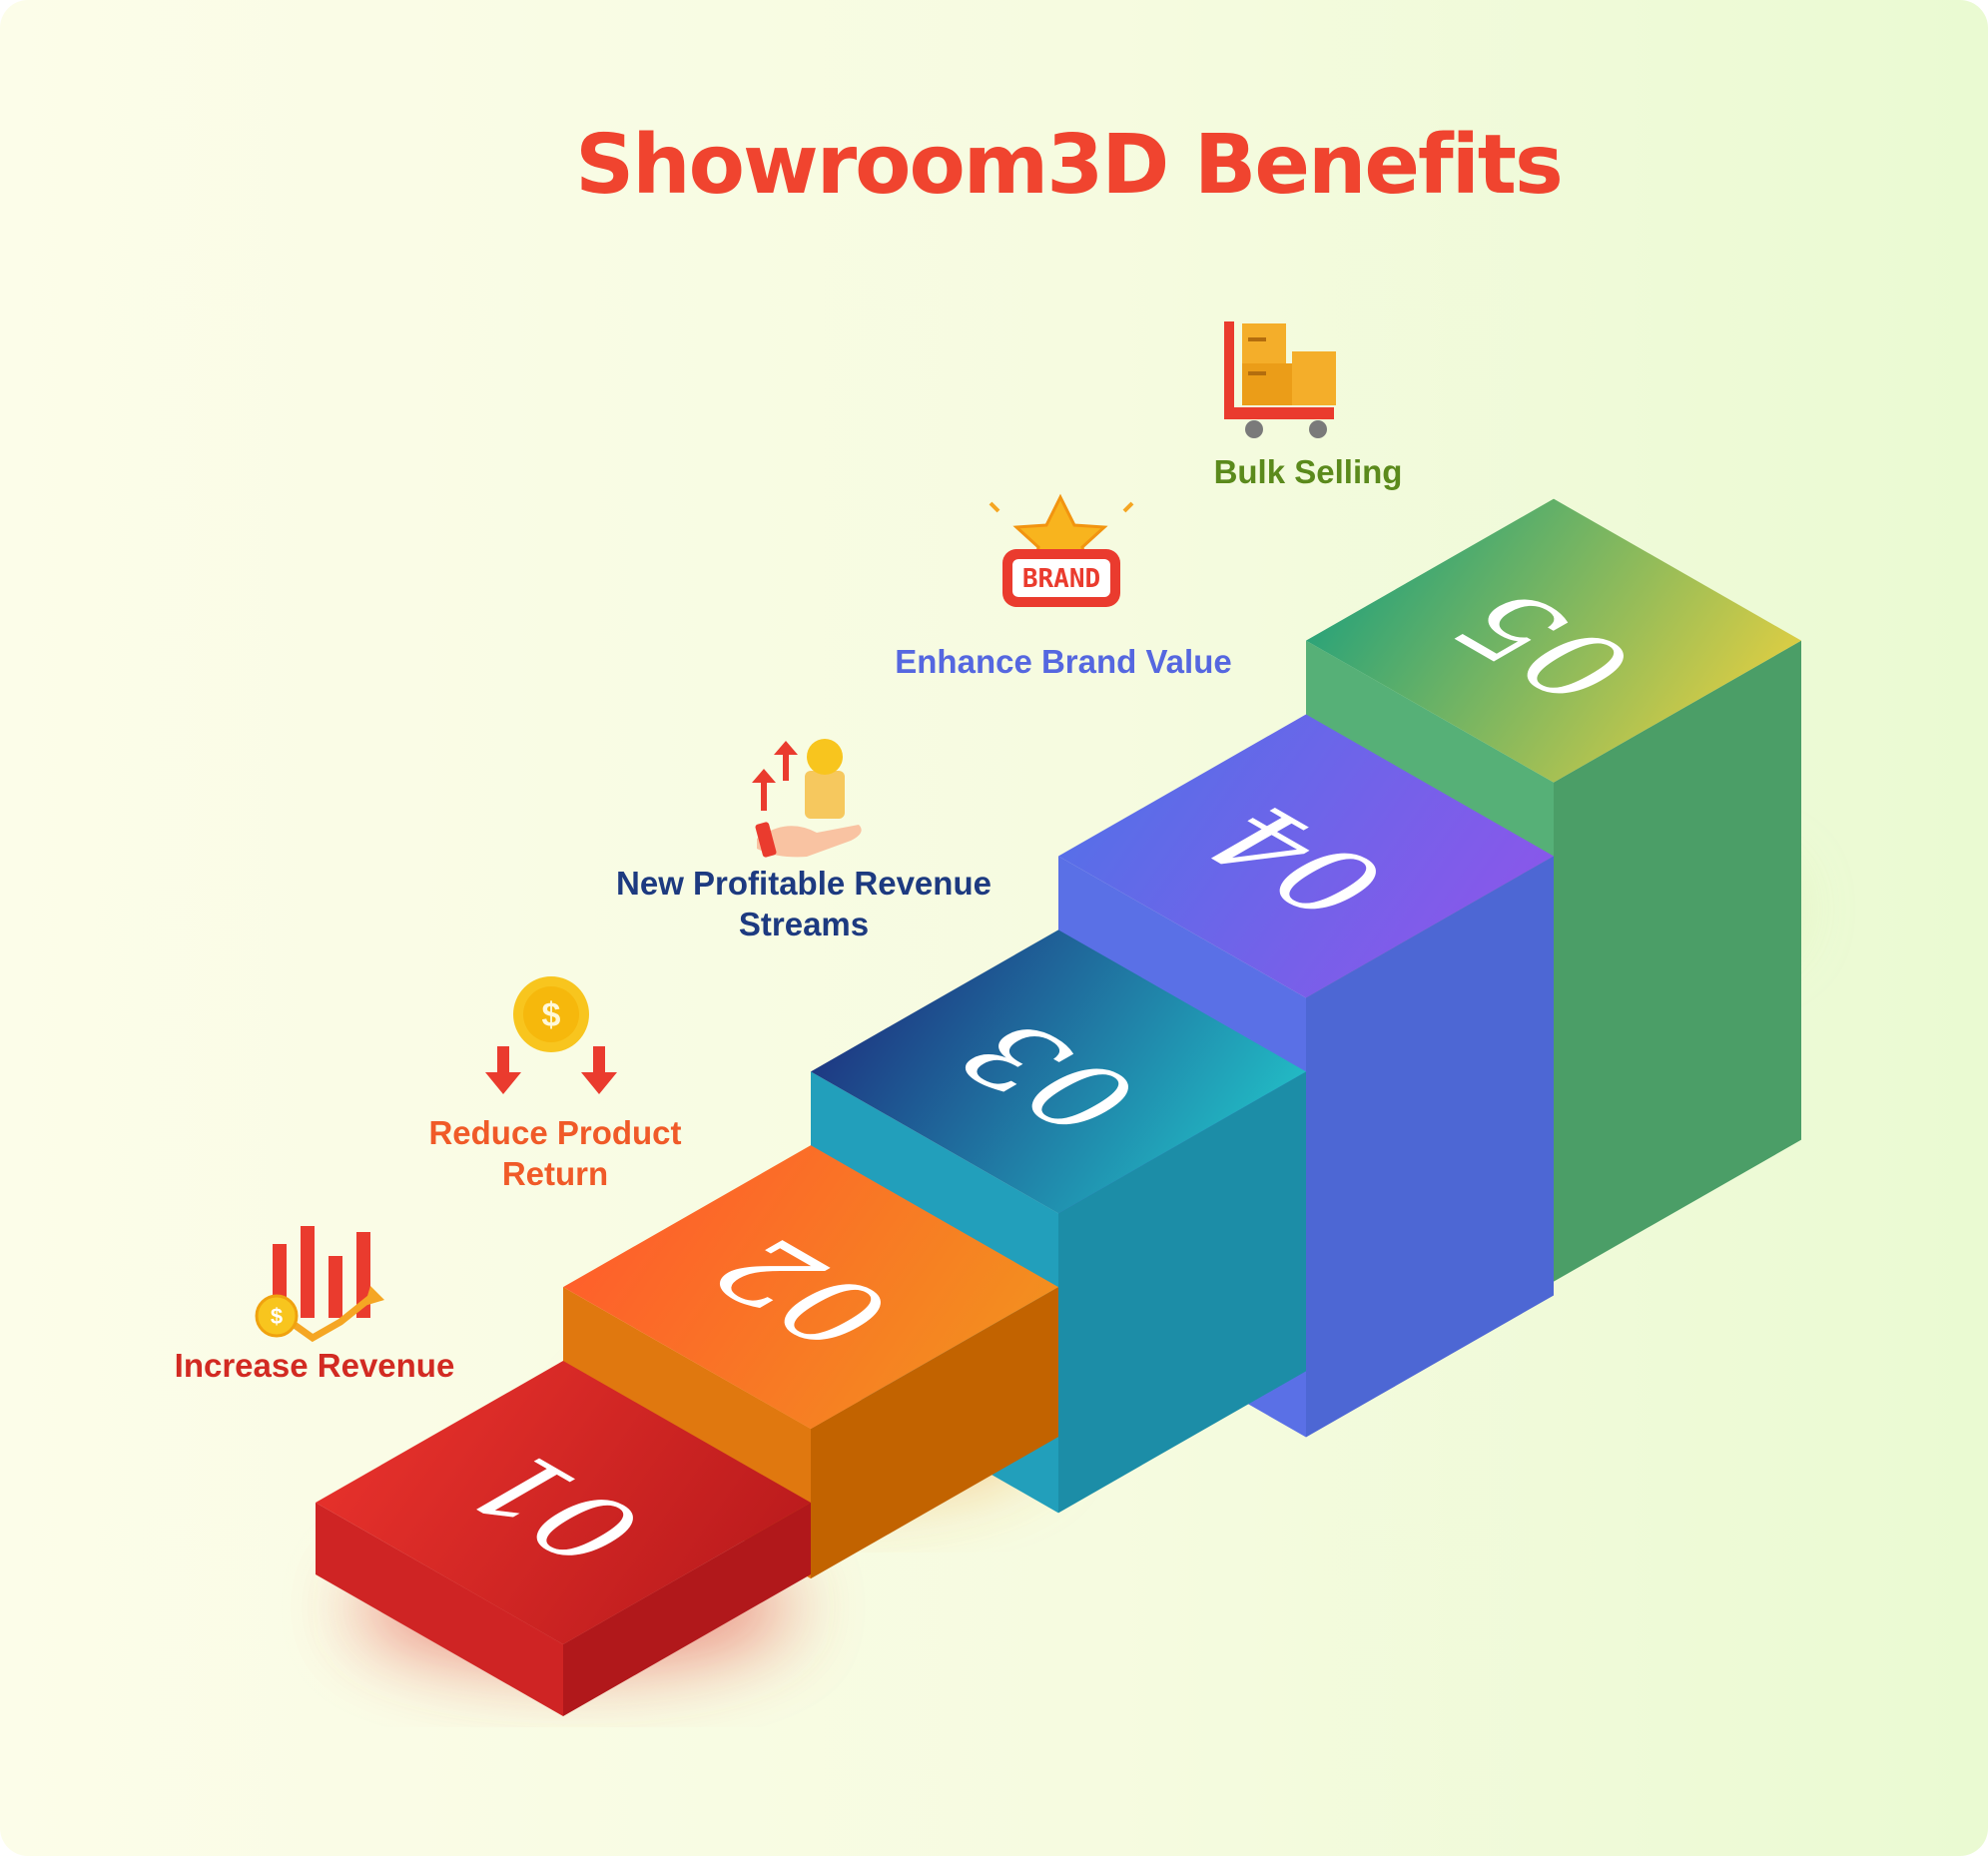 The image size is (1988, 1856). I want to click on step-03-label: New Profitable Revenue Streams, so click(804, 904).